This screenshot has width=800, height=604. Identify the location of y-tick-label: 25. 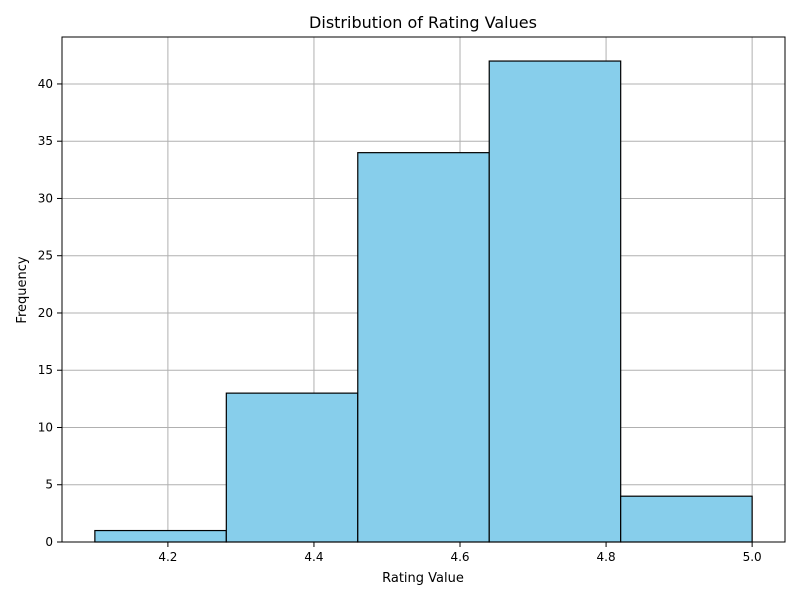
(45, 256).